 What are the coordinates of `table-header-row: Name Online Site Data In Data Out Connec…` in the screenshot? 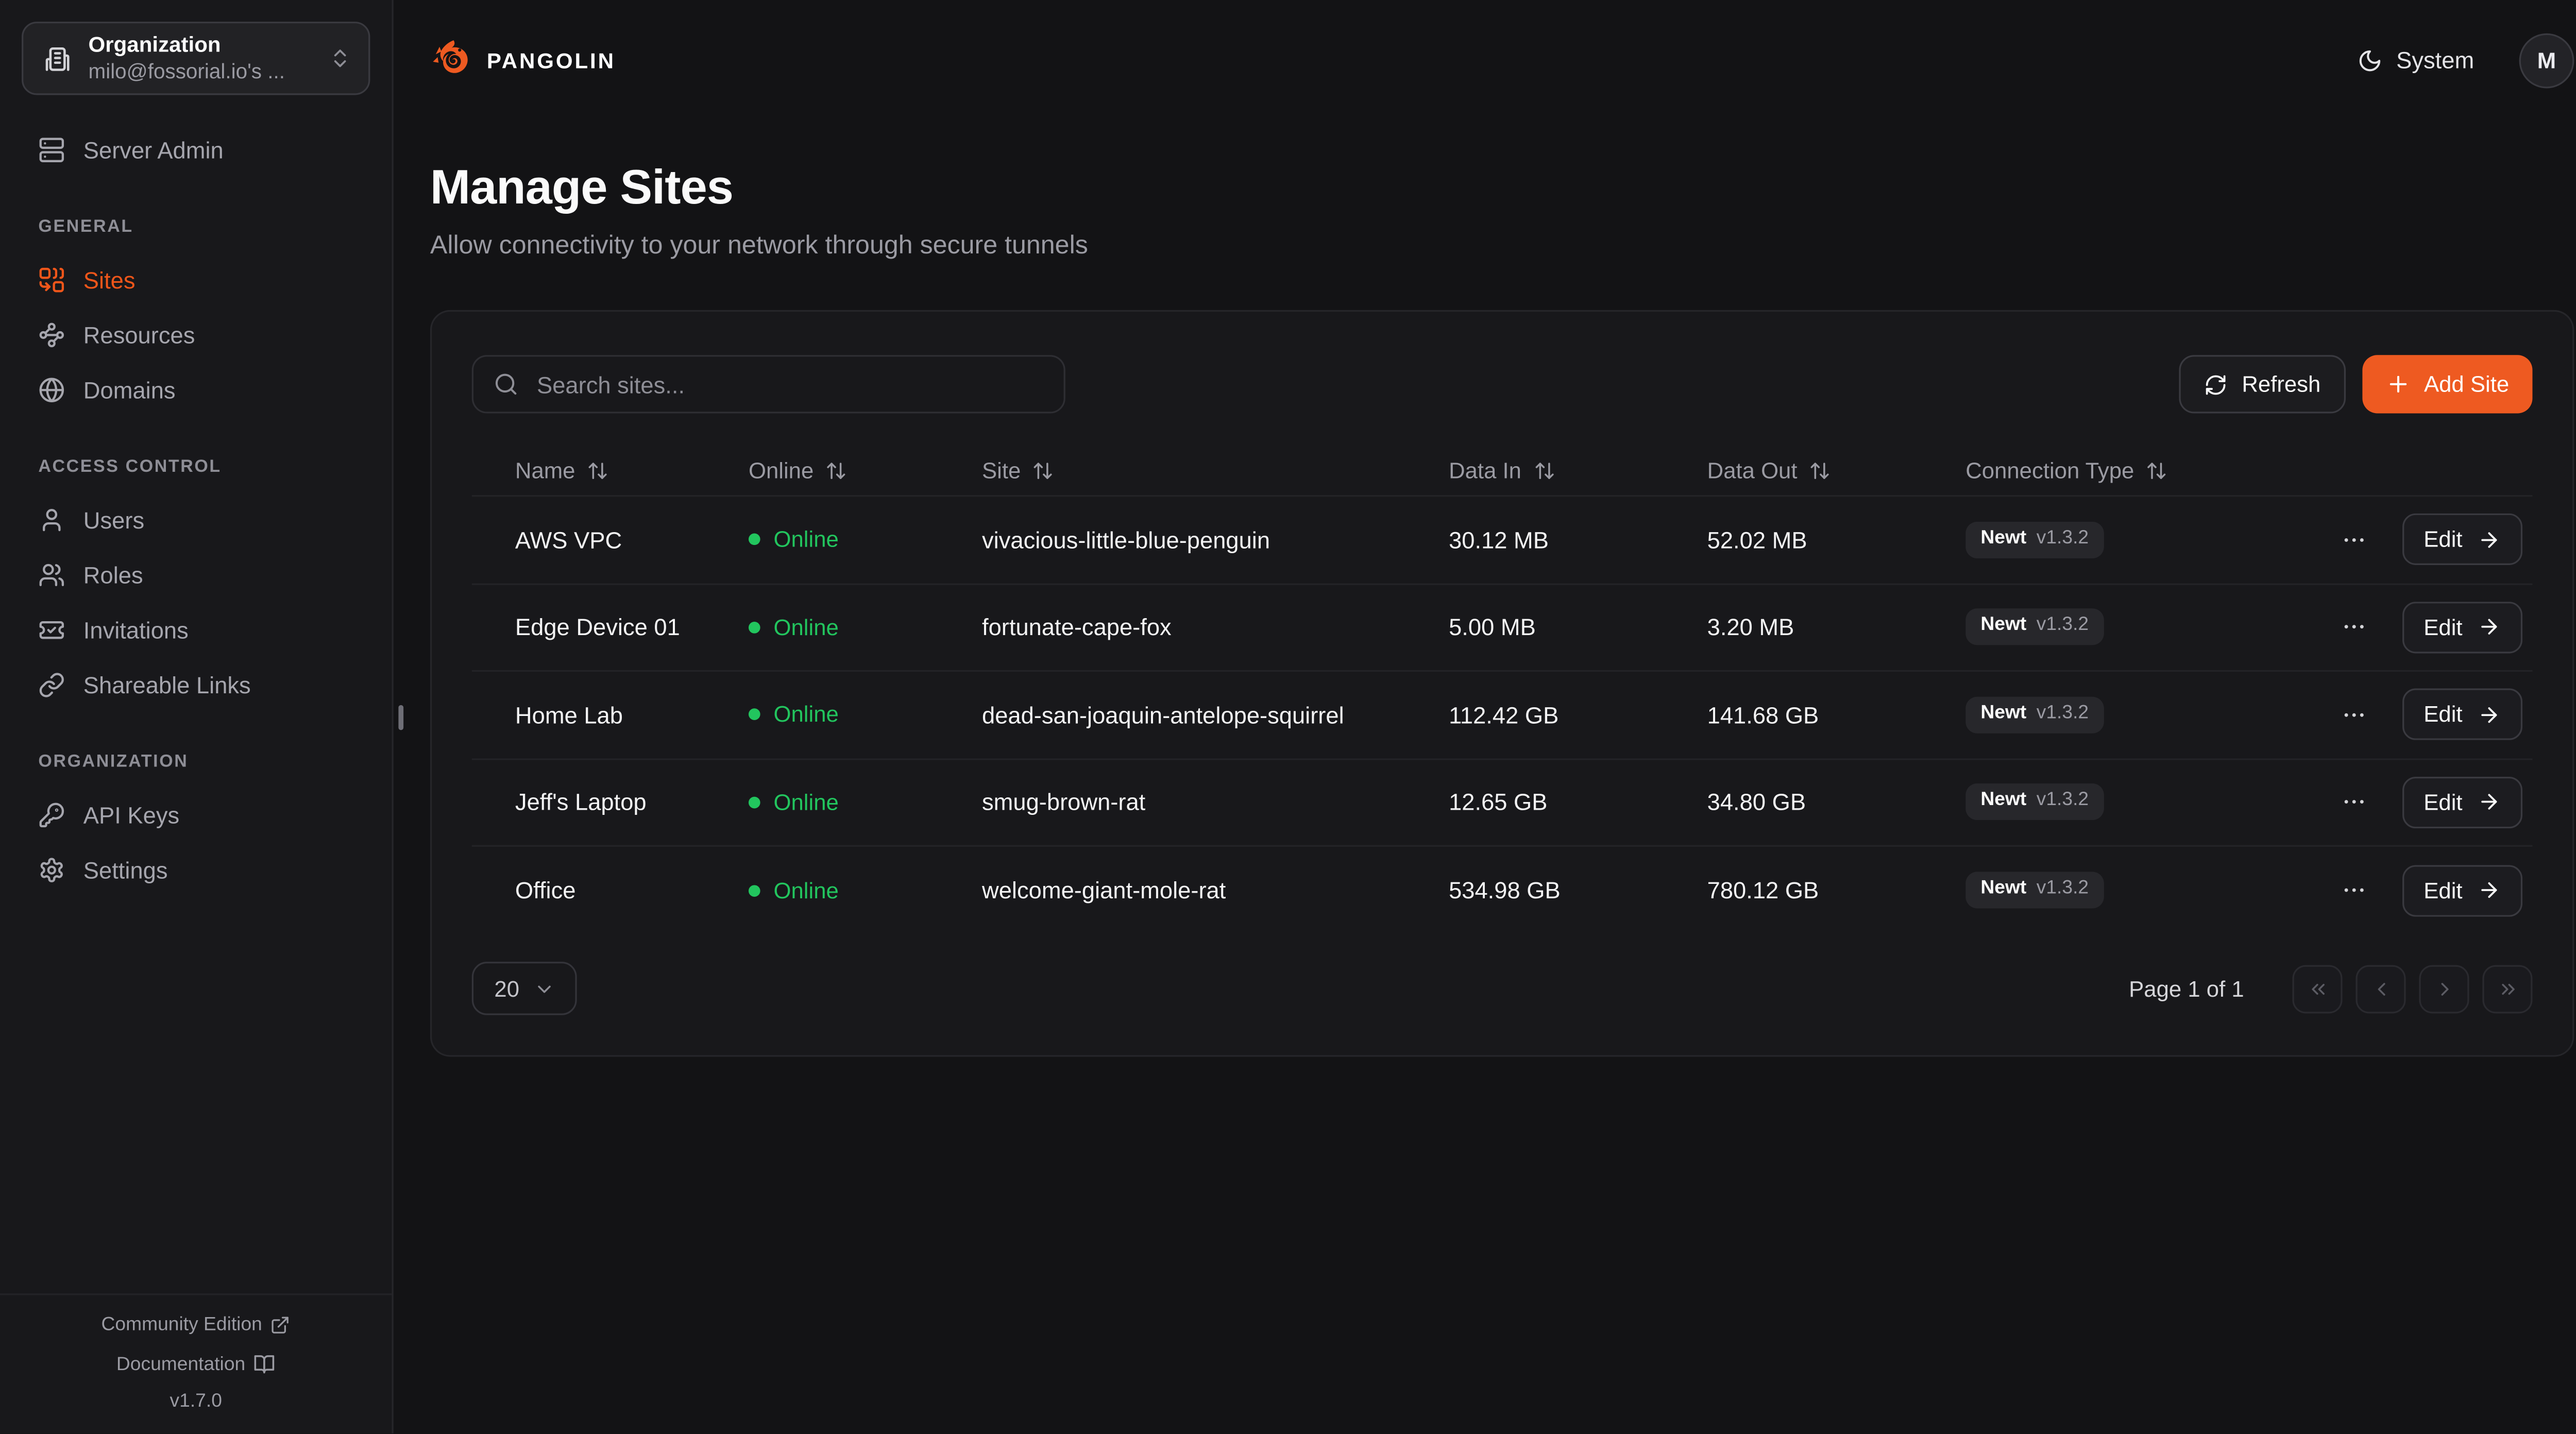 It's located at (1502, 472).